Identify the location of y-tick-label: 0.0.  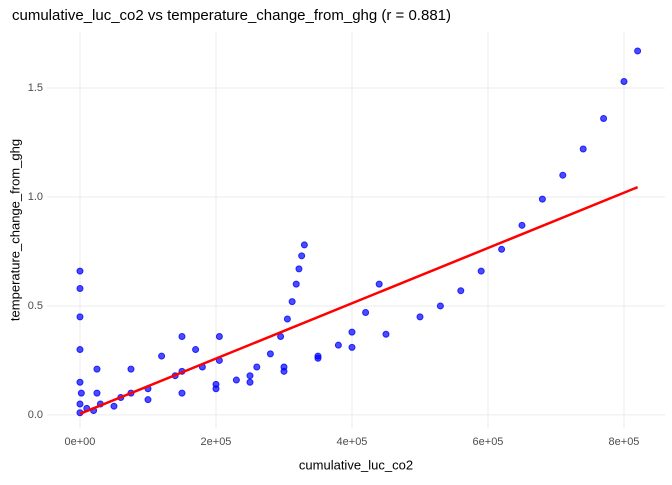
(35, 415).